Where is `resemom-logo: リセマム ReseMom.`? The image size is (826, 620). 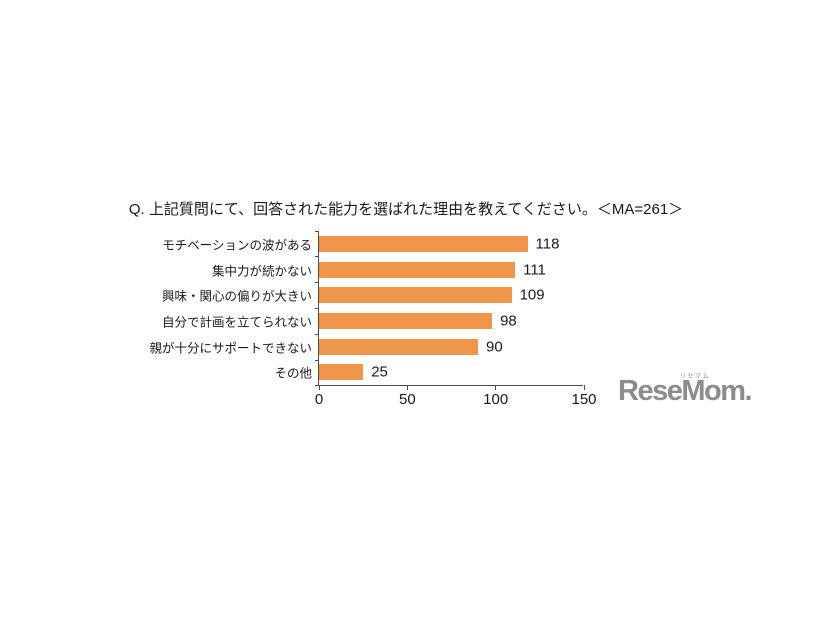
resemom-logo: リセマム ReseMom. is located at coordinates (685, 389).